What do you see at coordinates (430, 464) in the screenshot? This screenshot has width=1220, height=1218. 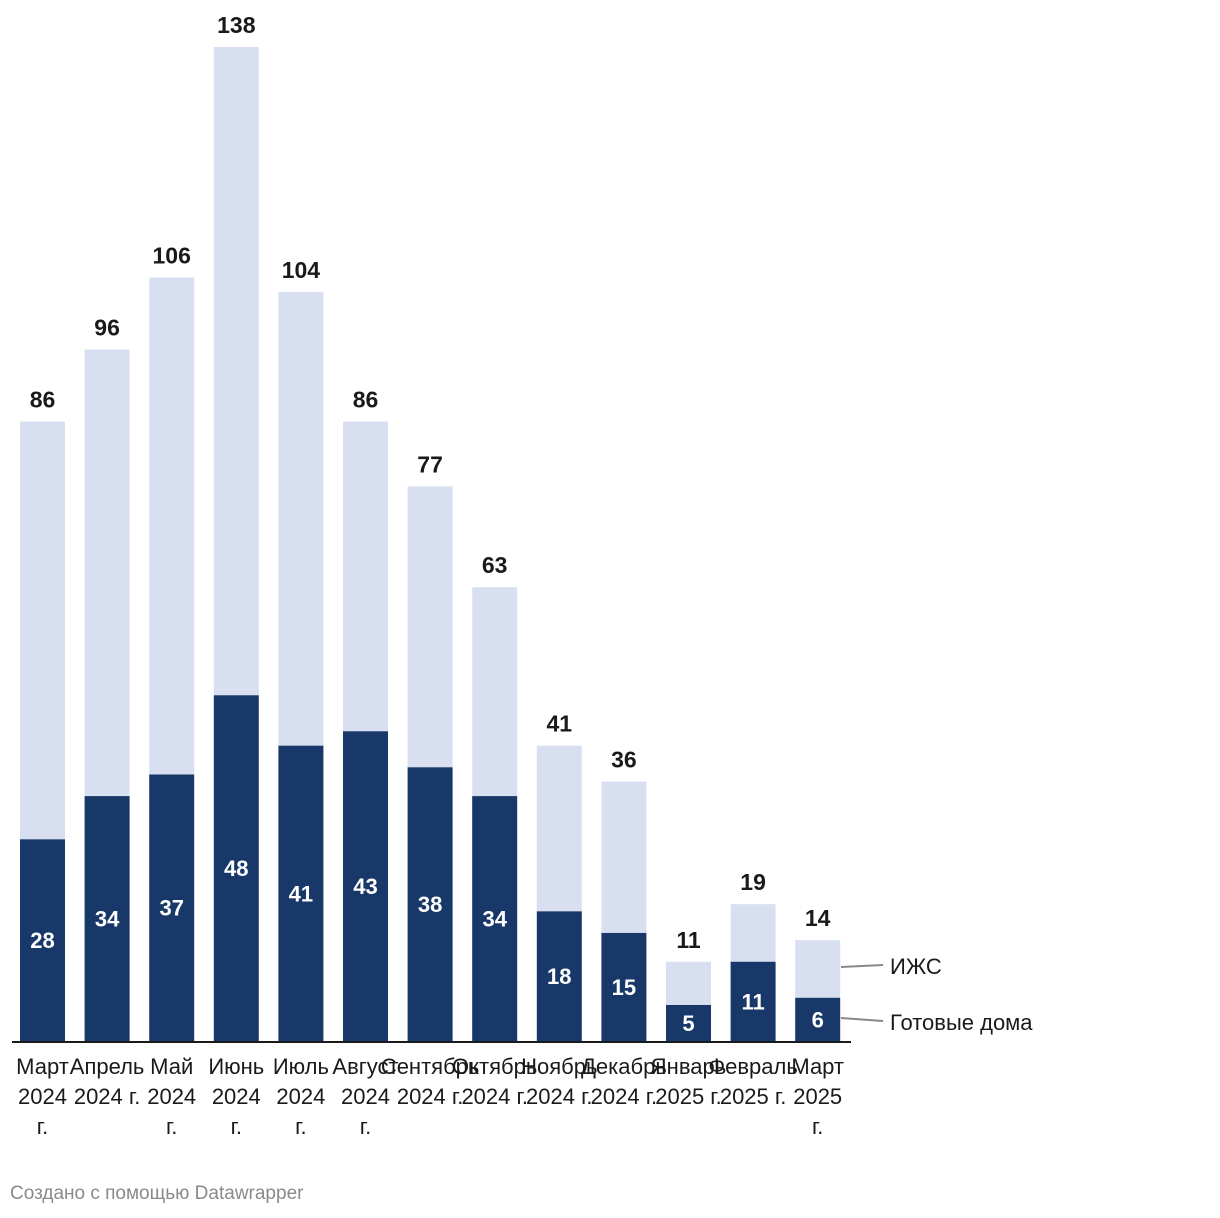 I see `total-label-6: 77` at bounding box center [430, 464].